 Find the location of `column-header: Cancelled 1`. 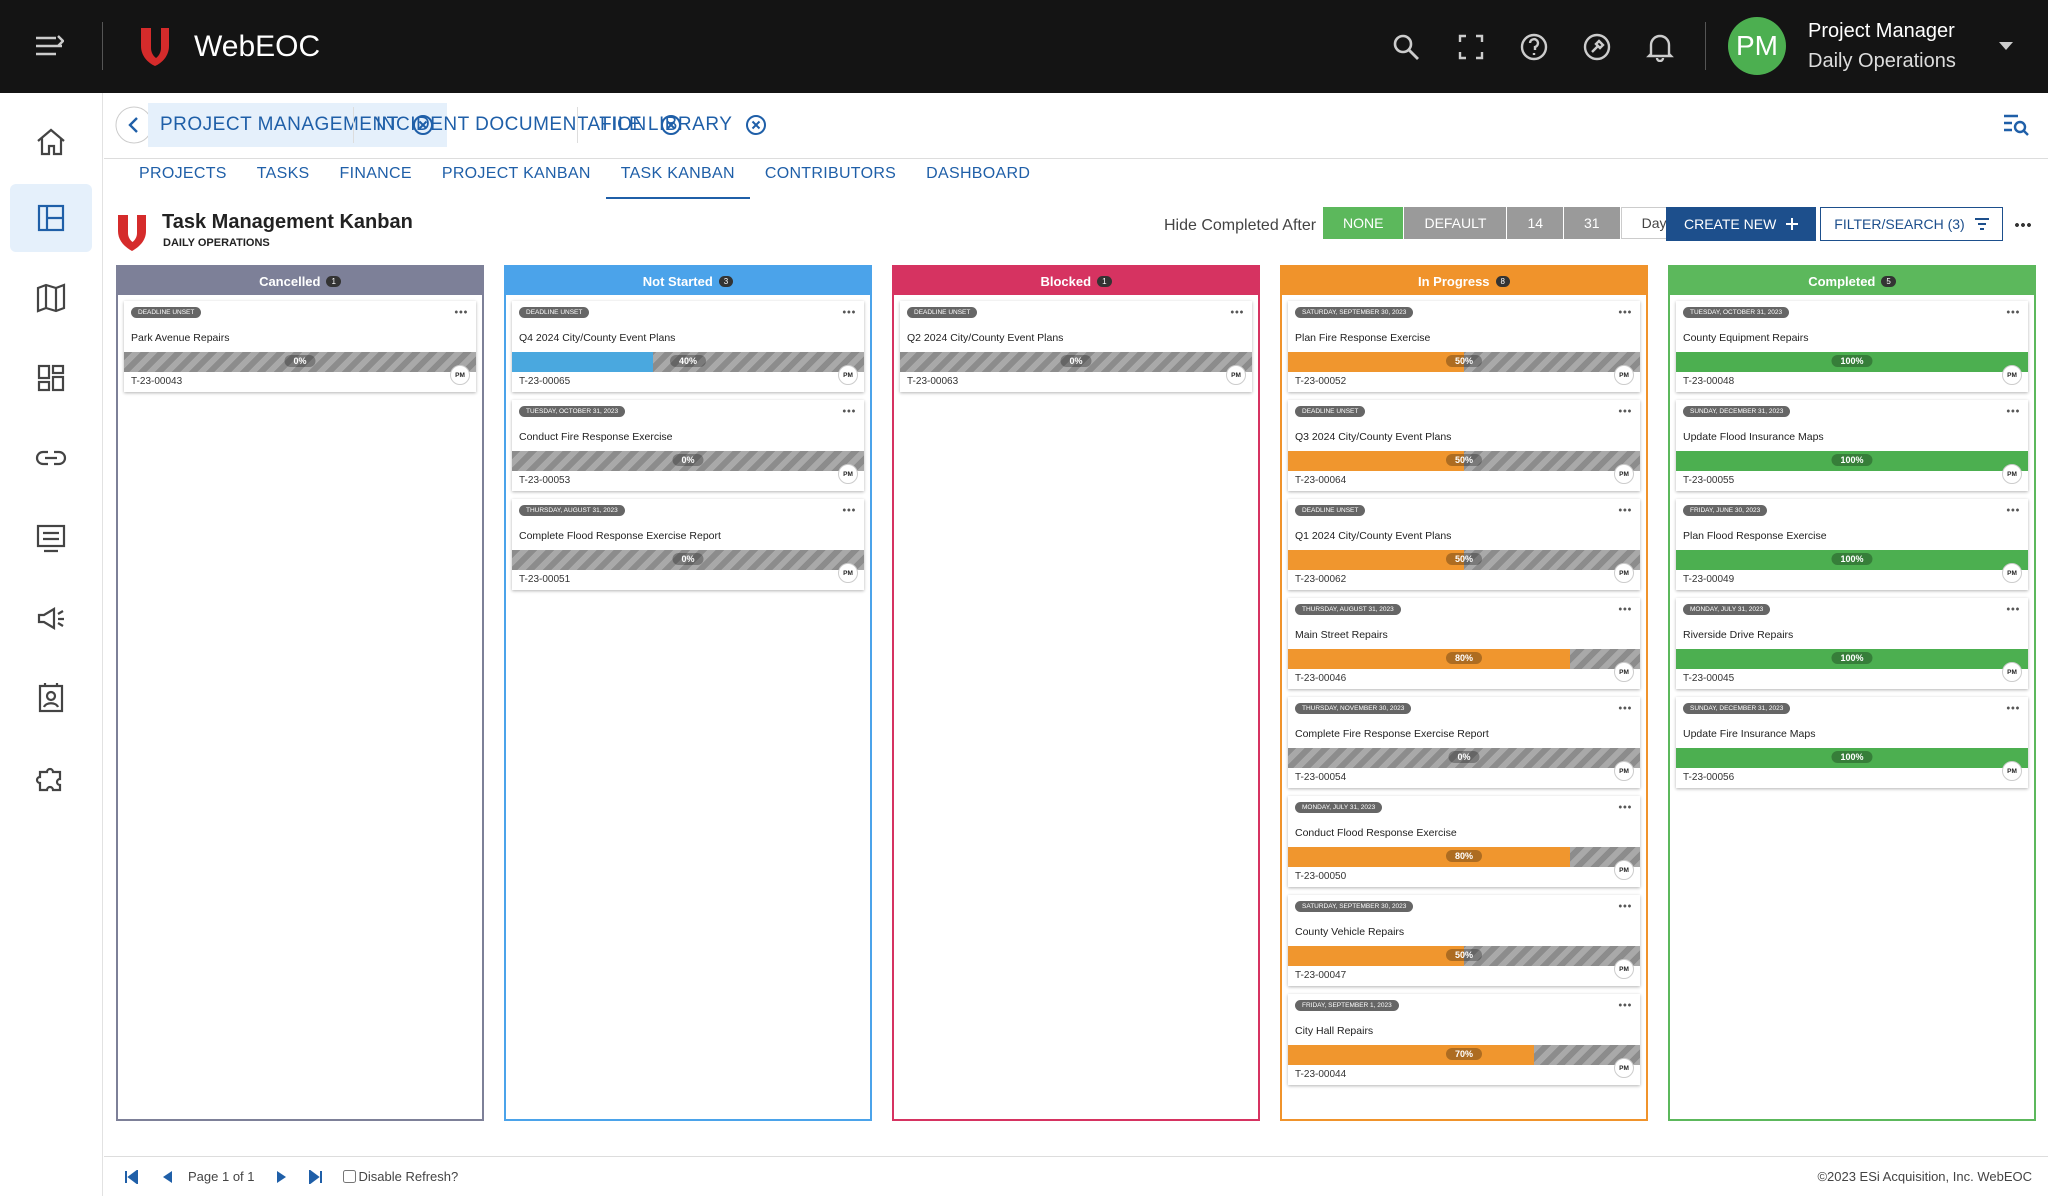

column-header: Cancelled 1 is located at coordinates (300, 281).